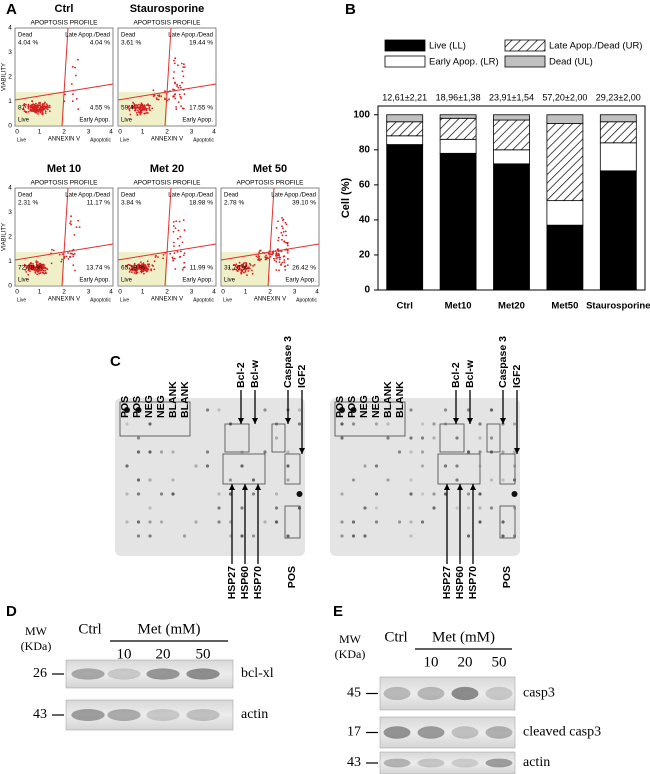  What do you see at coordinates (87, 196) in the screenshot?
I see `quadrant-name: Late Apop./Dead` at bounding box center [87, 196].